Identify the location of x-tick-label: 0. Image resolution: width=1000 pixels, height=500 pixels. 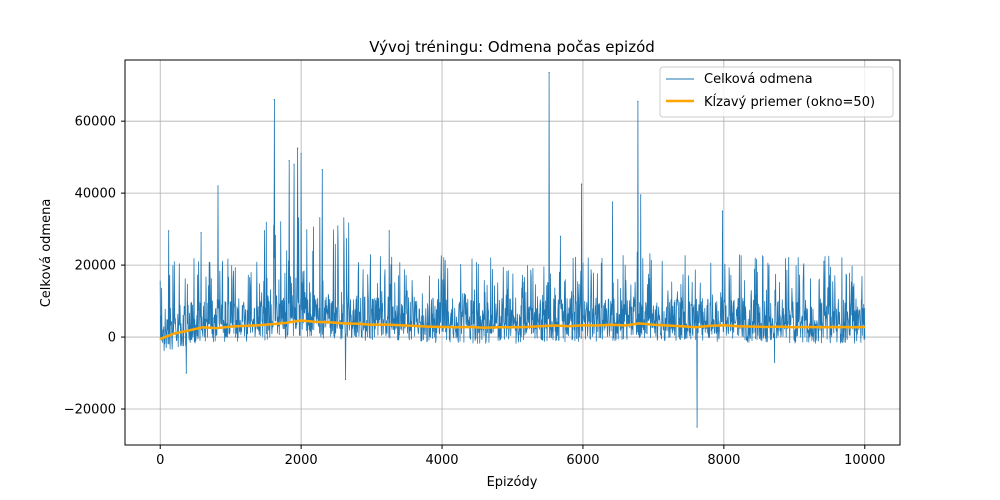
(160, 460).